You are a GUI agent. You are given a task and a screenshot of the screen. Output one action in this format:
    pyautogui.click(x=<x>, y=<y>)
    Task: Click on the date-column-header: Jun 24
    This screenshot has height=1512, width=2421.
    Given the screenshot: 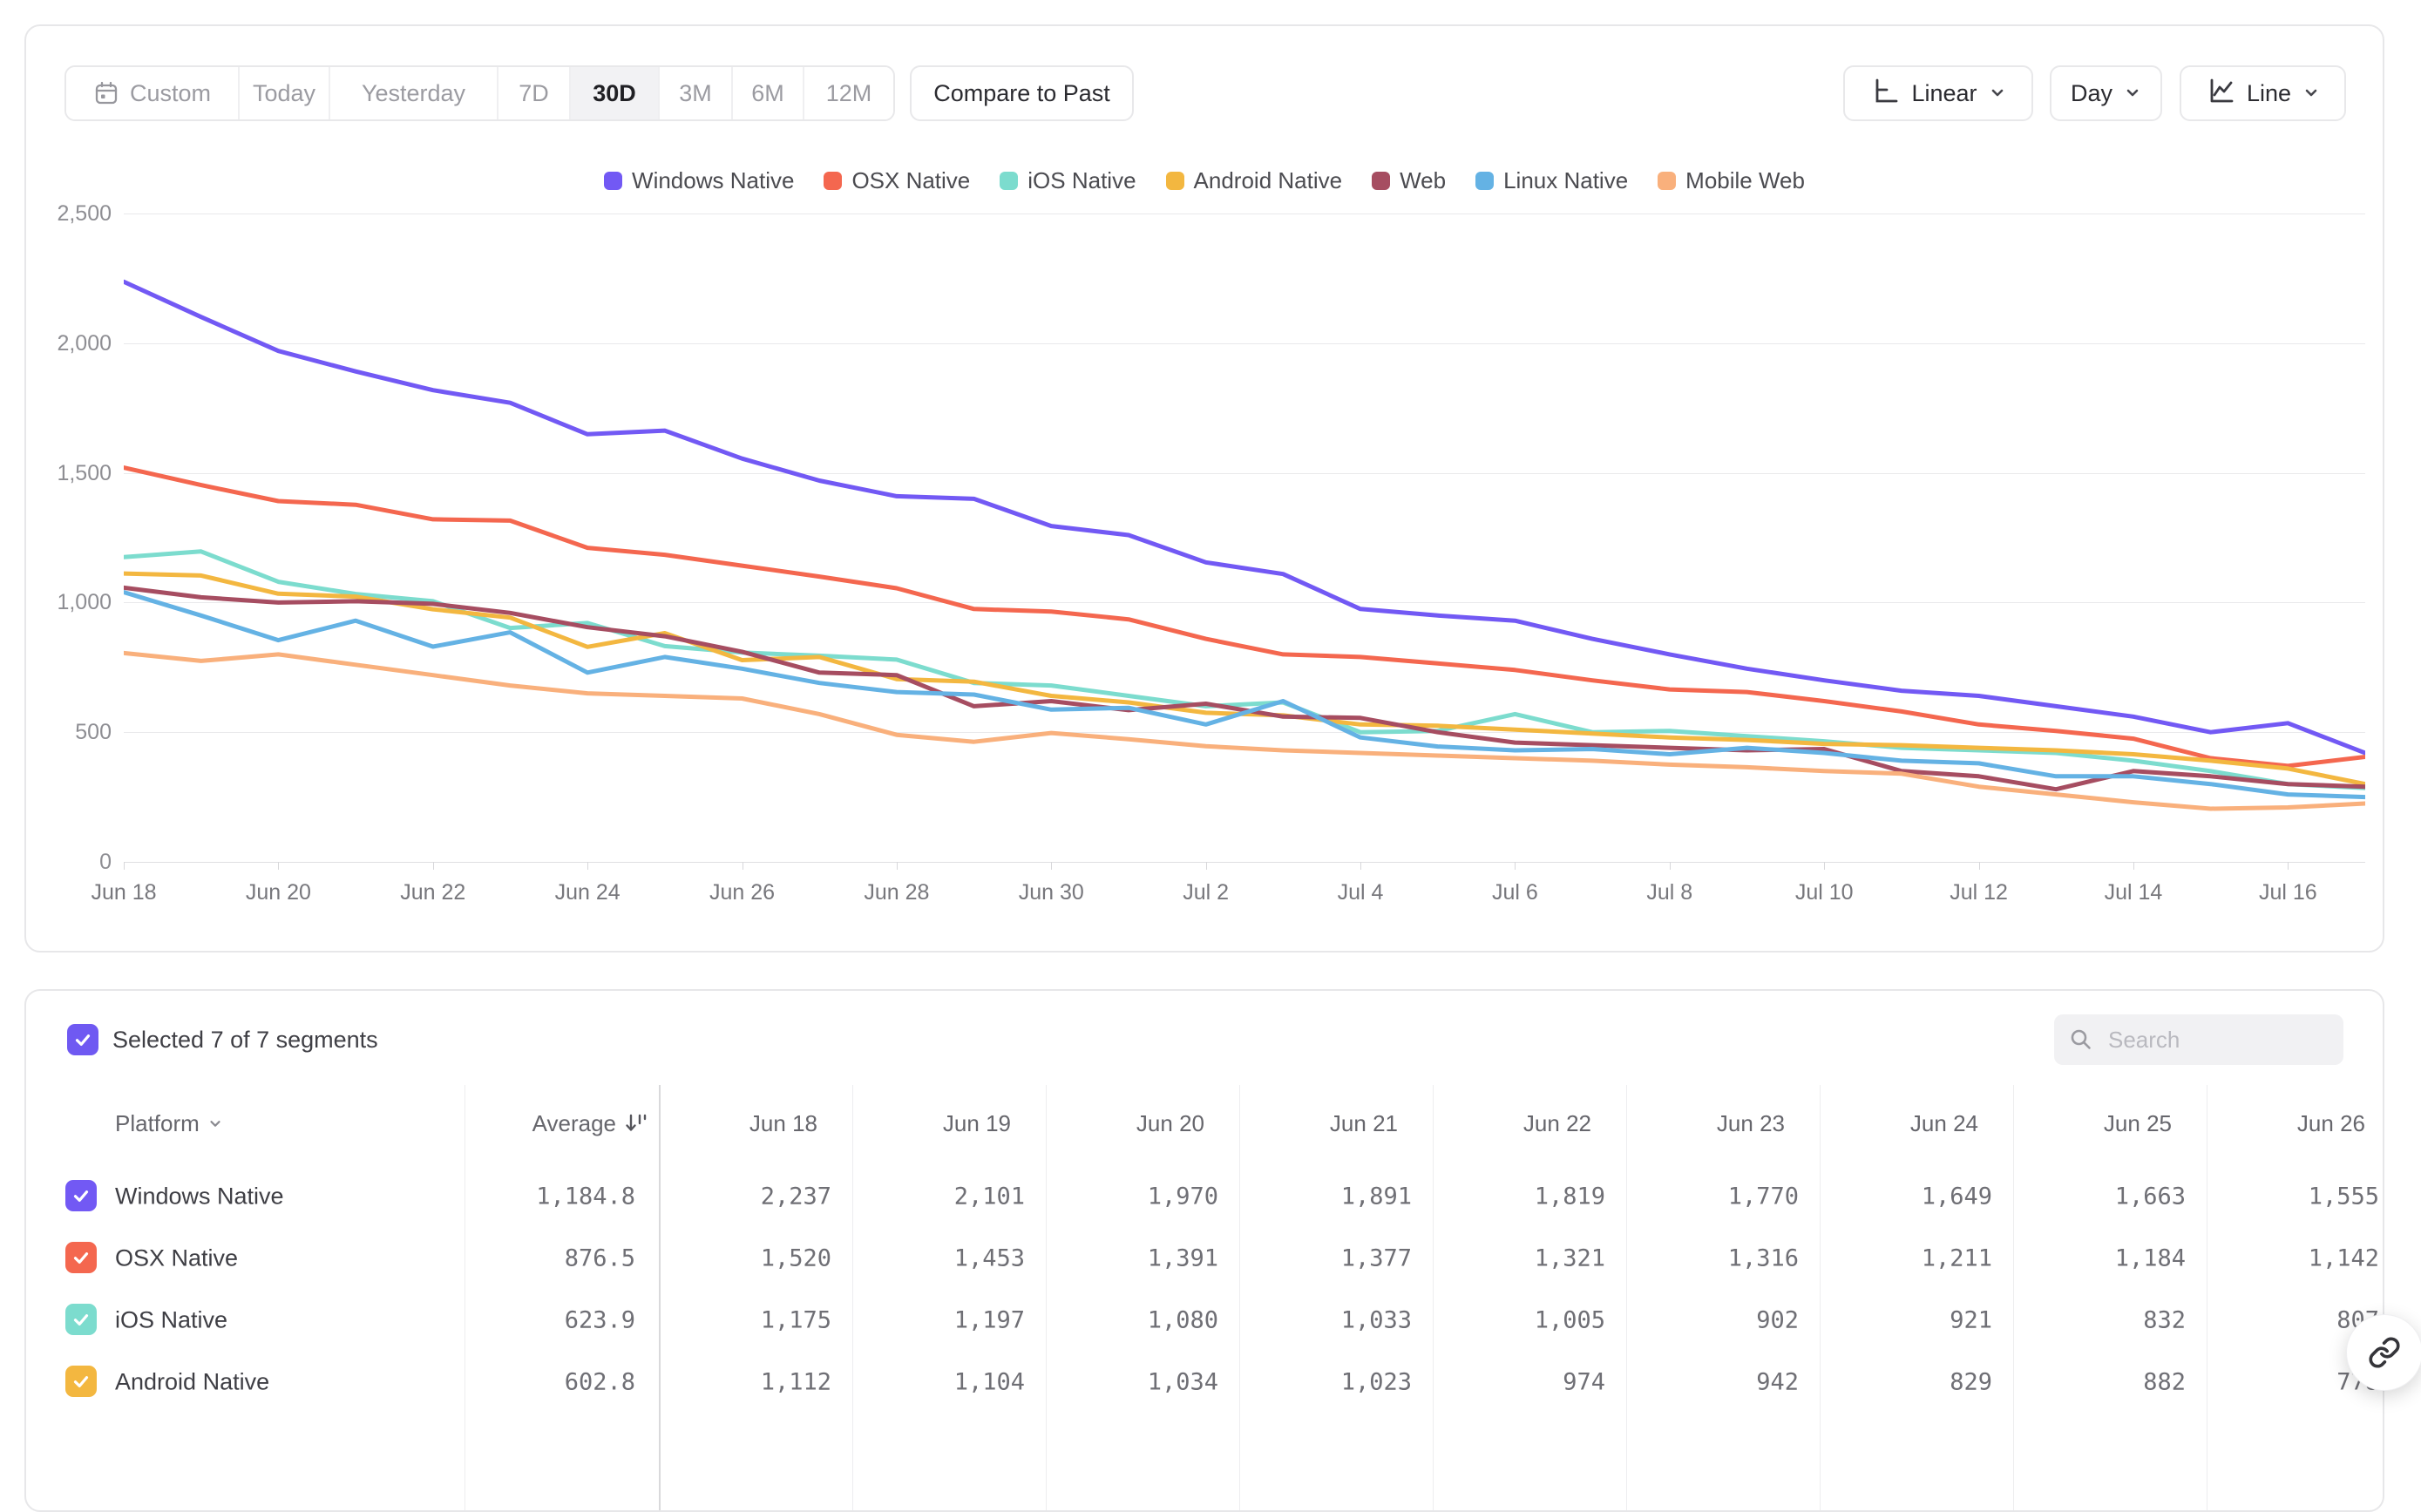 What is the action you would take?
    pyautogui.click(x=1943, y=1122)
    